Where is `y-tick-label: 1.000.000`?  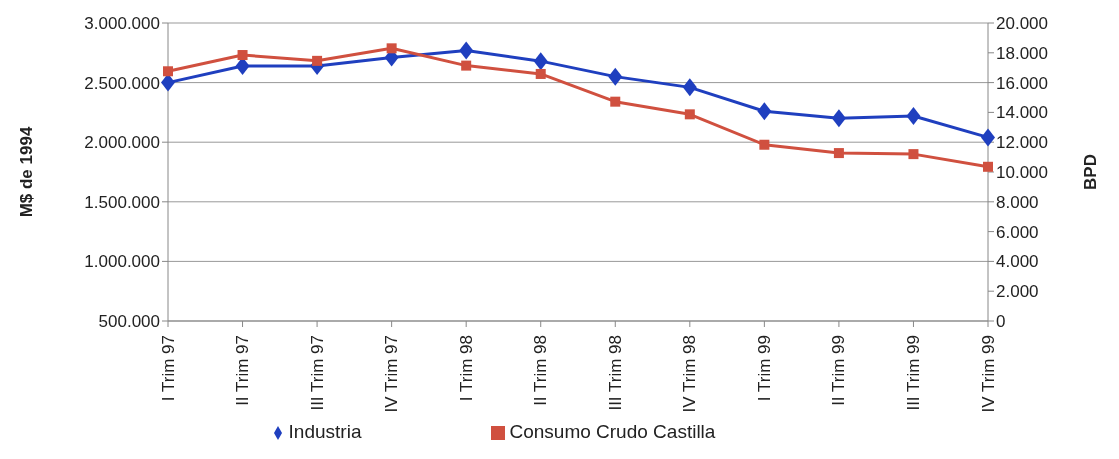 y-tick-label: 1.000.000 is located at coordinates (122, 262).